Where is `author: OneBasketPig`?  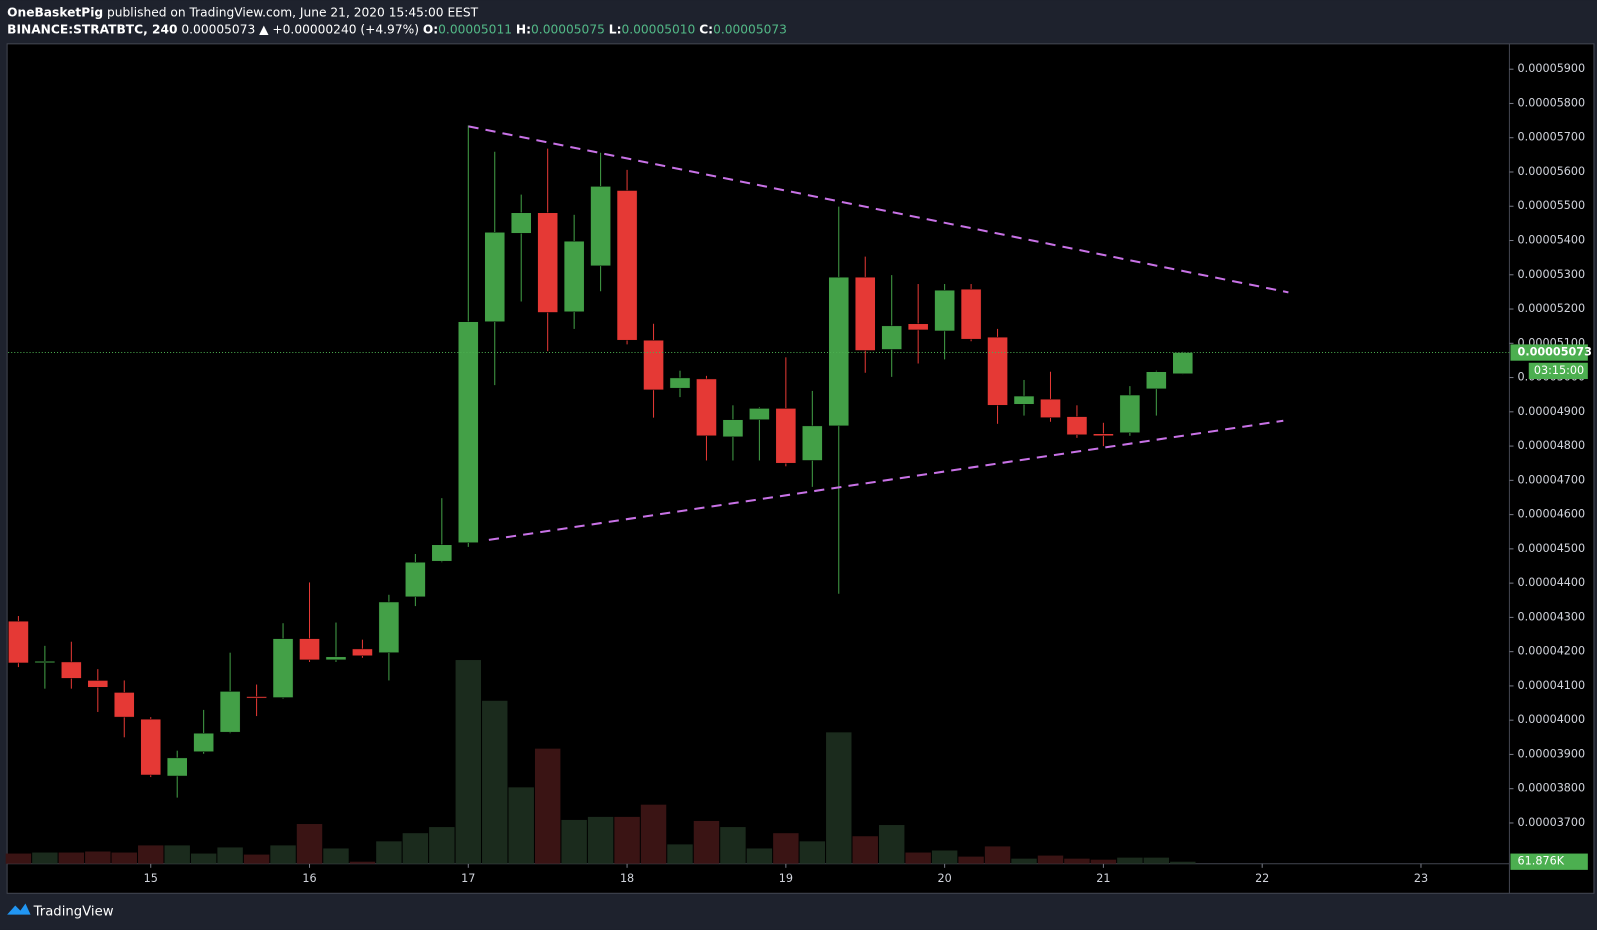
author: OneBasketPig is located at coordinates (55, 12).